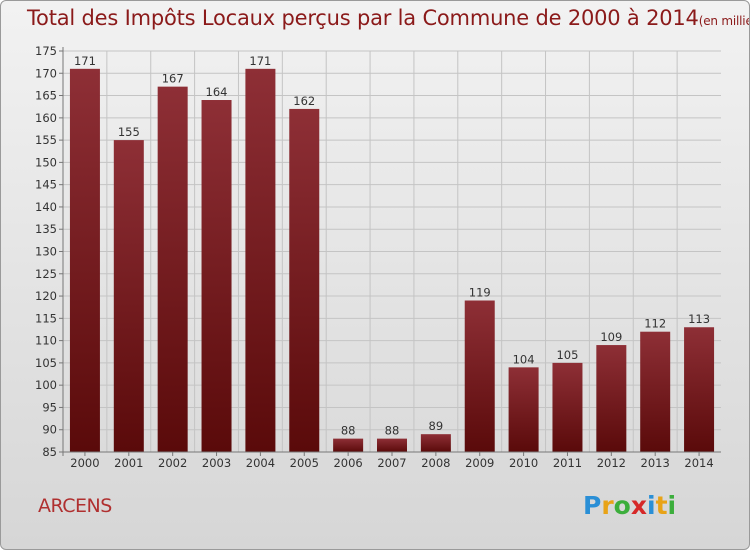 This screenshot has height=550, width=750. I want to click on x-tick-label: 2014, so click(698, 463).